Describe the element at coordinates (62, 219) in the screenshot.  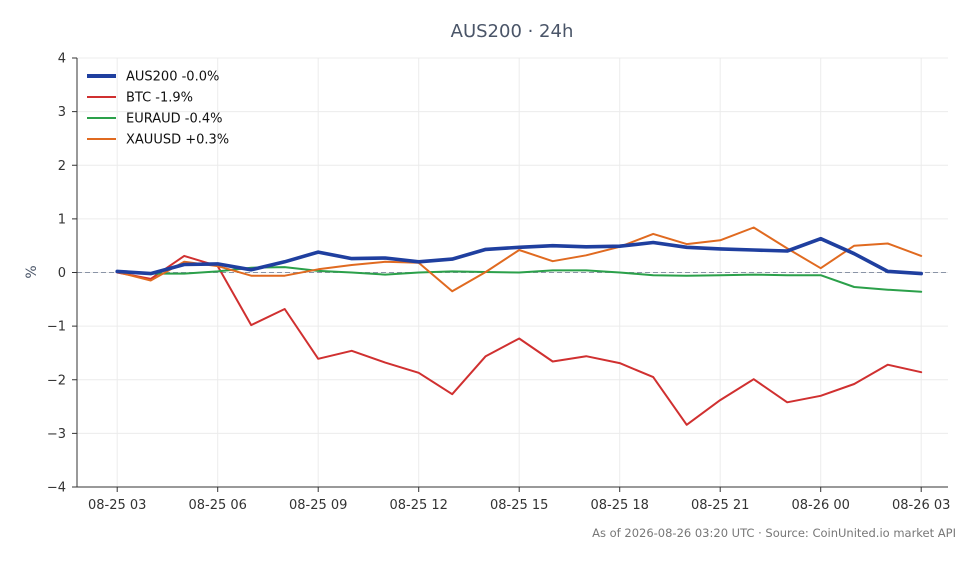
I see `y-tick-label: 1` at that location.